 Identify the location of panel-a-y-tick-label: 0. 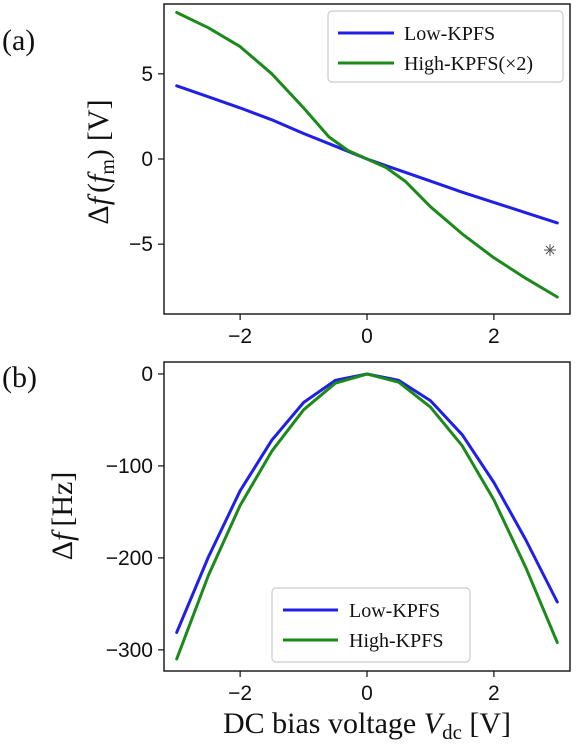
(147, 159).